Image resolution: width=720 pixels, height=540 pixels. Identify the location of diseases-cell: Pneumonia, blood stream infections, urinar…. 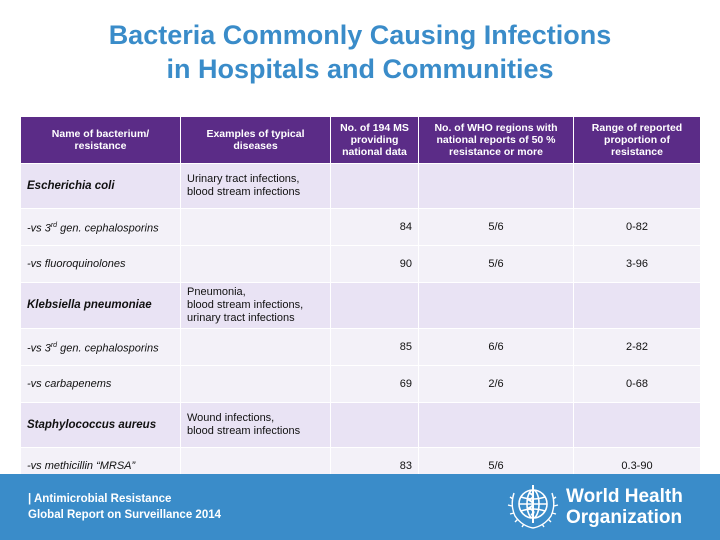
(255, 305).